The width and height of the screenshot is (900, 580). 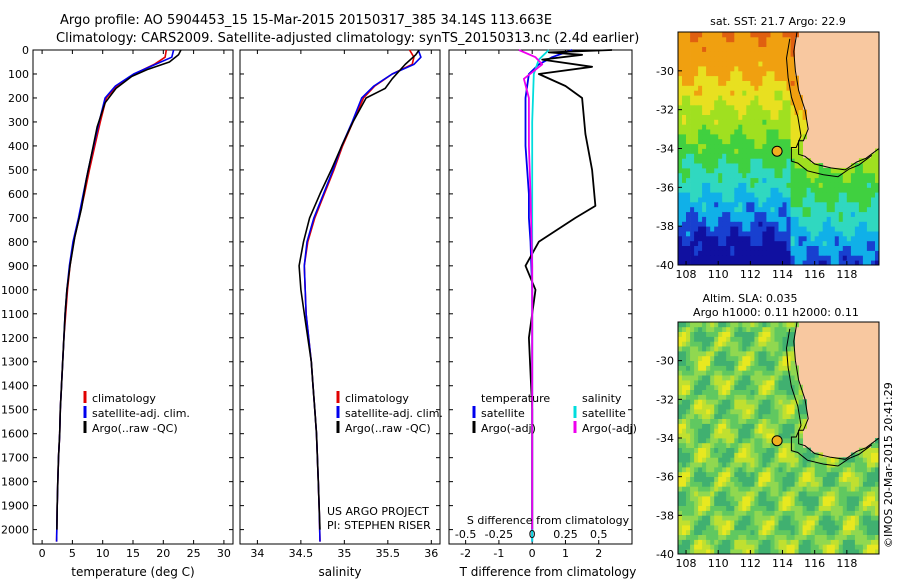 I want to click on map-y-tick-label: -34, so click(x=665, y=438).